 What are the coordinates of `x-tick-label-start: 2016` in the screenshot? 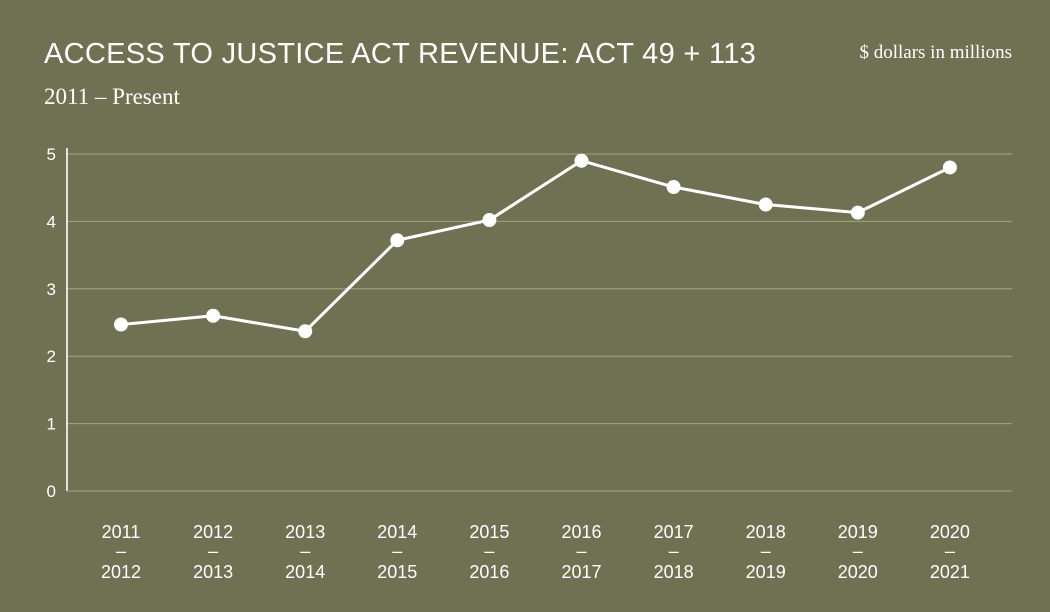 It's located at (581, 532).